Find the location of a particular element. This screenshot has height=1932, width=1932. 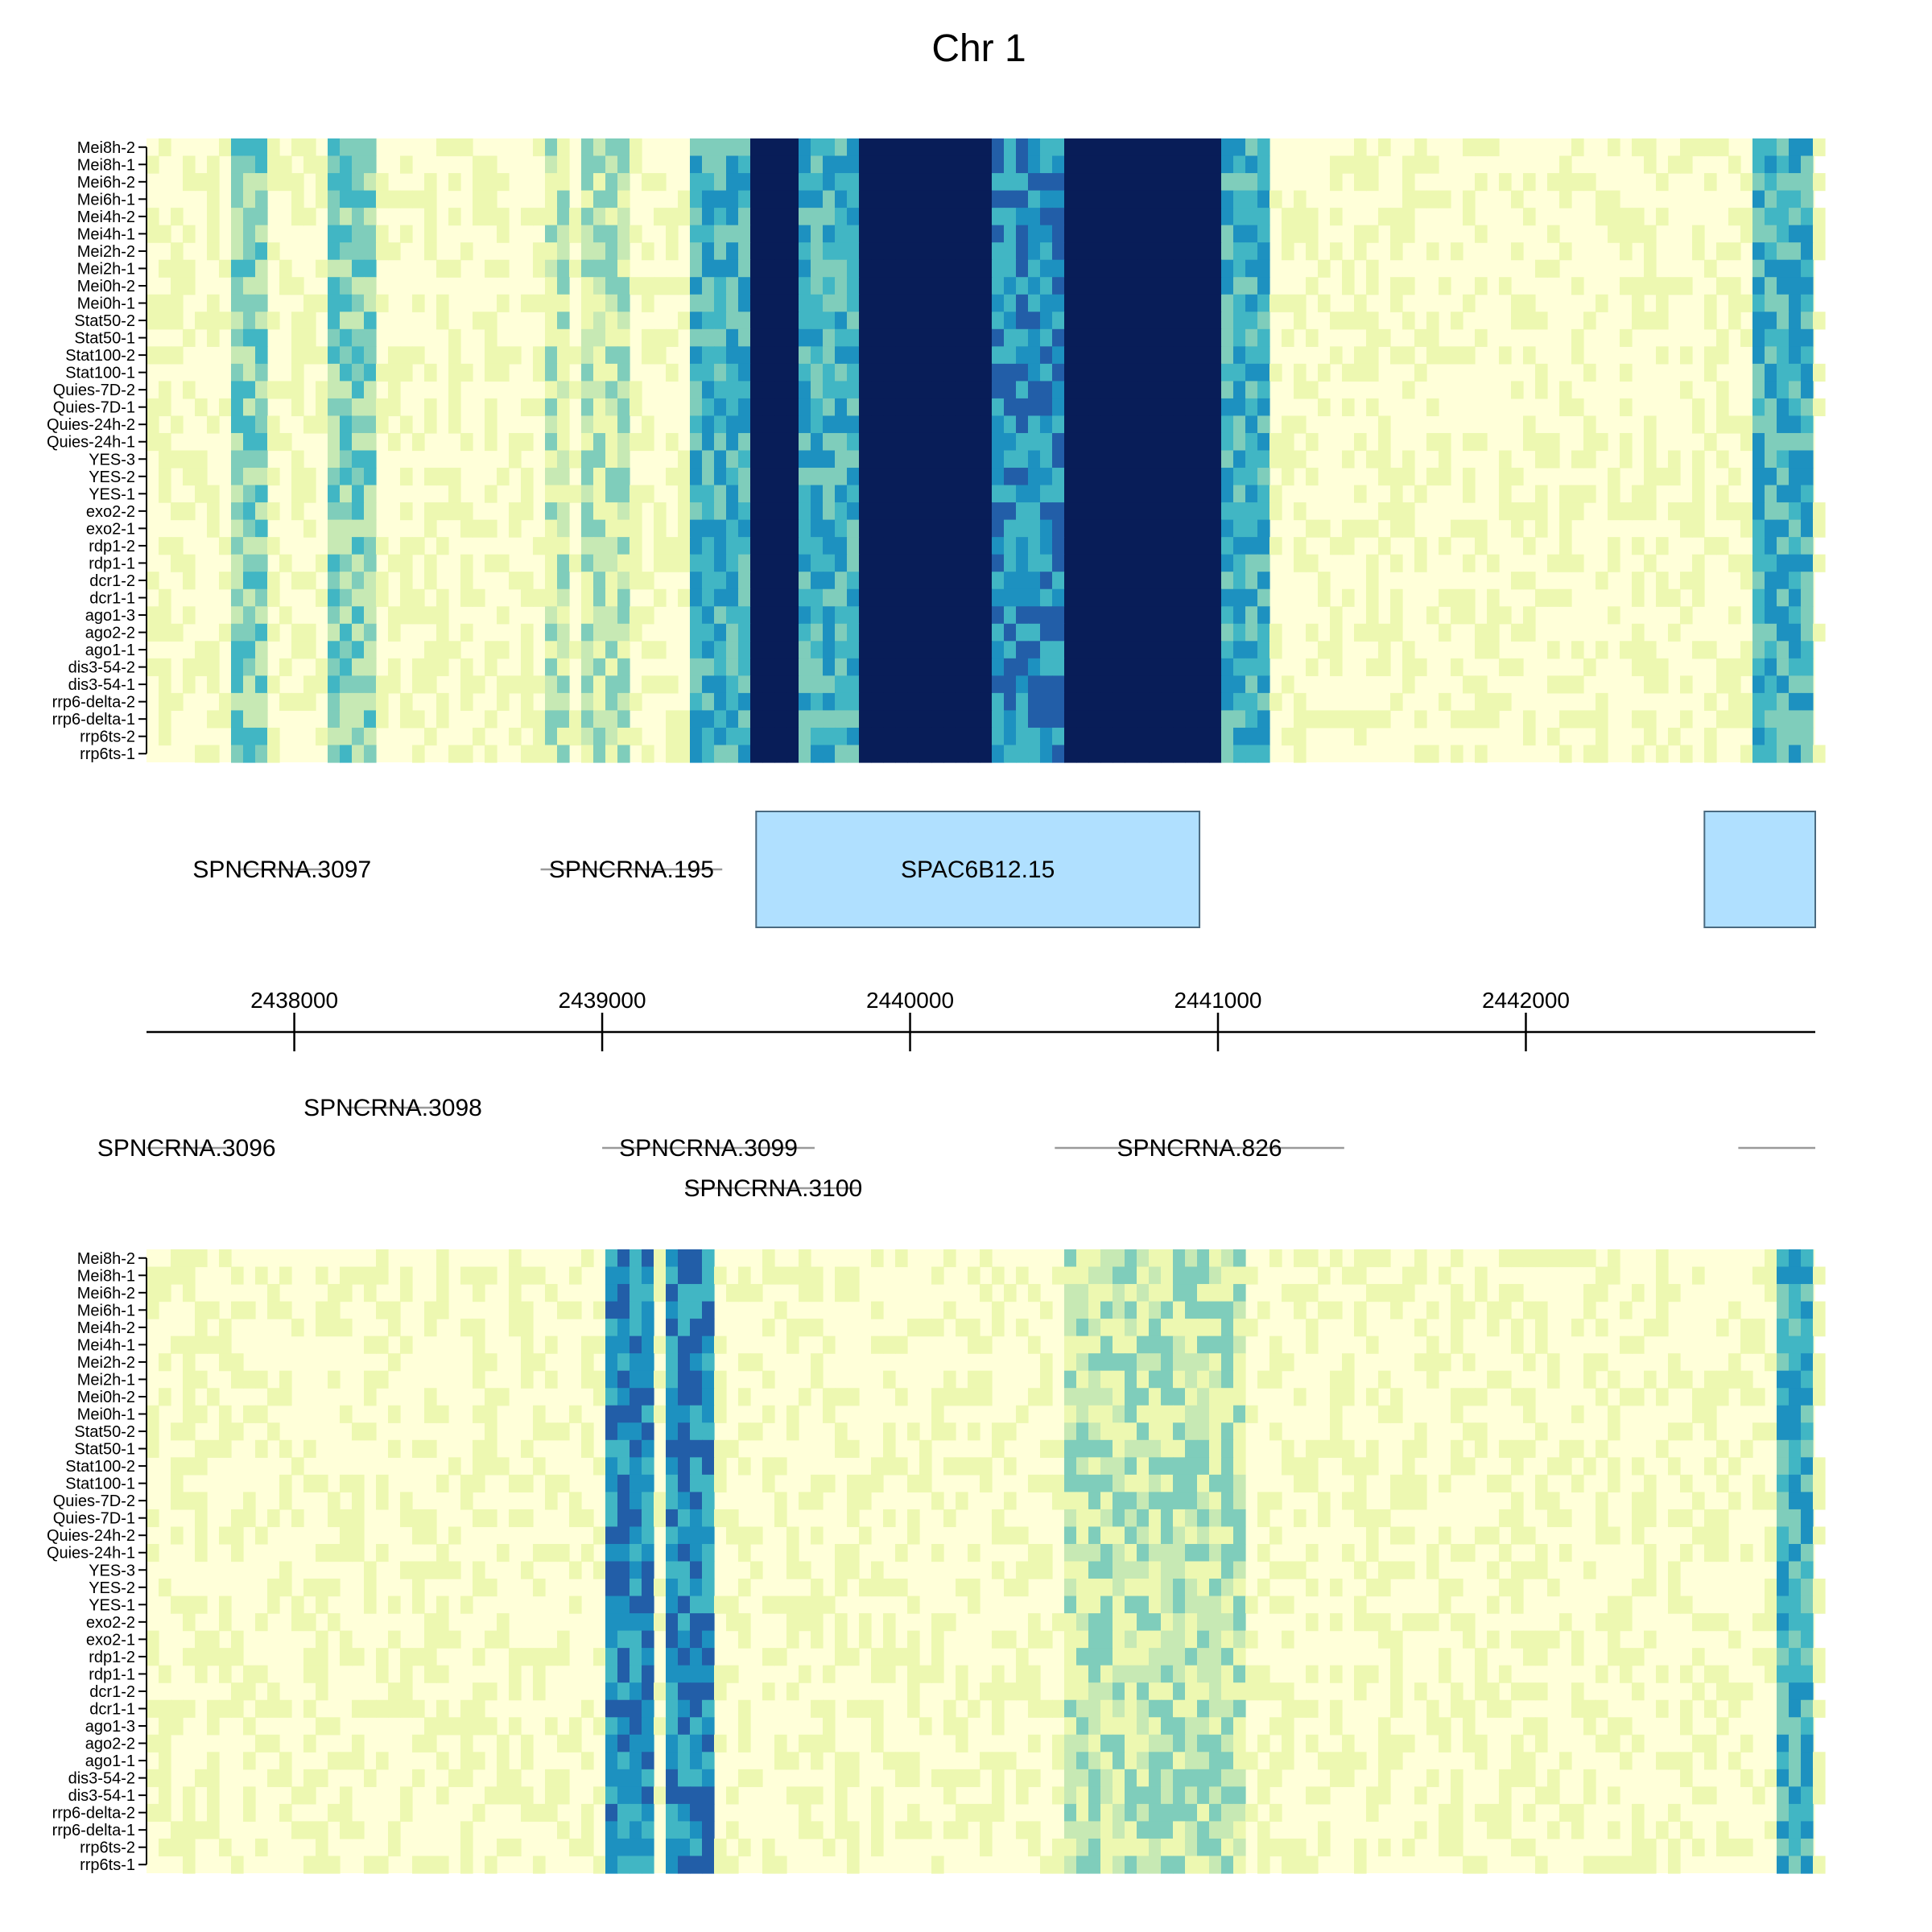

row-label: Mei6h-2 is located at coordinates (106, 183).